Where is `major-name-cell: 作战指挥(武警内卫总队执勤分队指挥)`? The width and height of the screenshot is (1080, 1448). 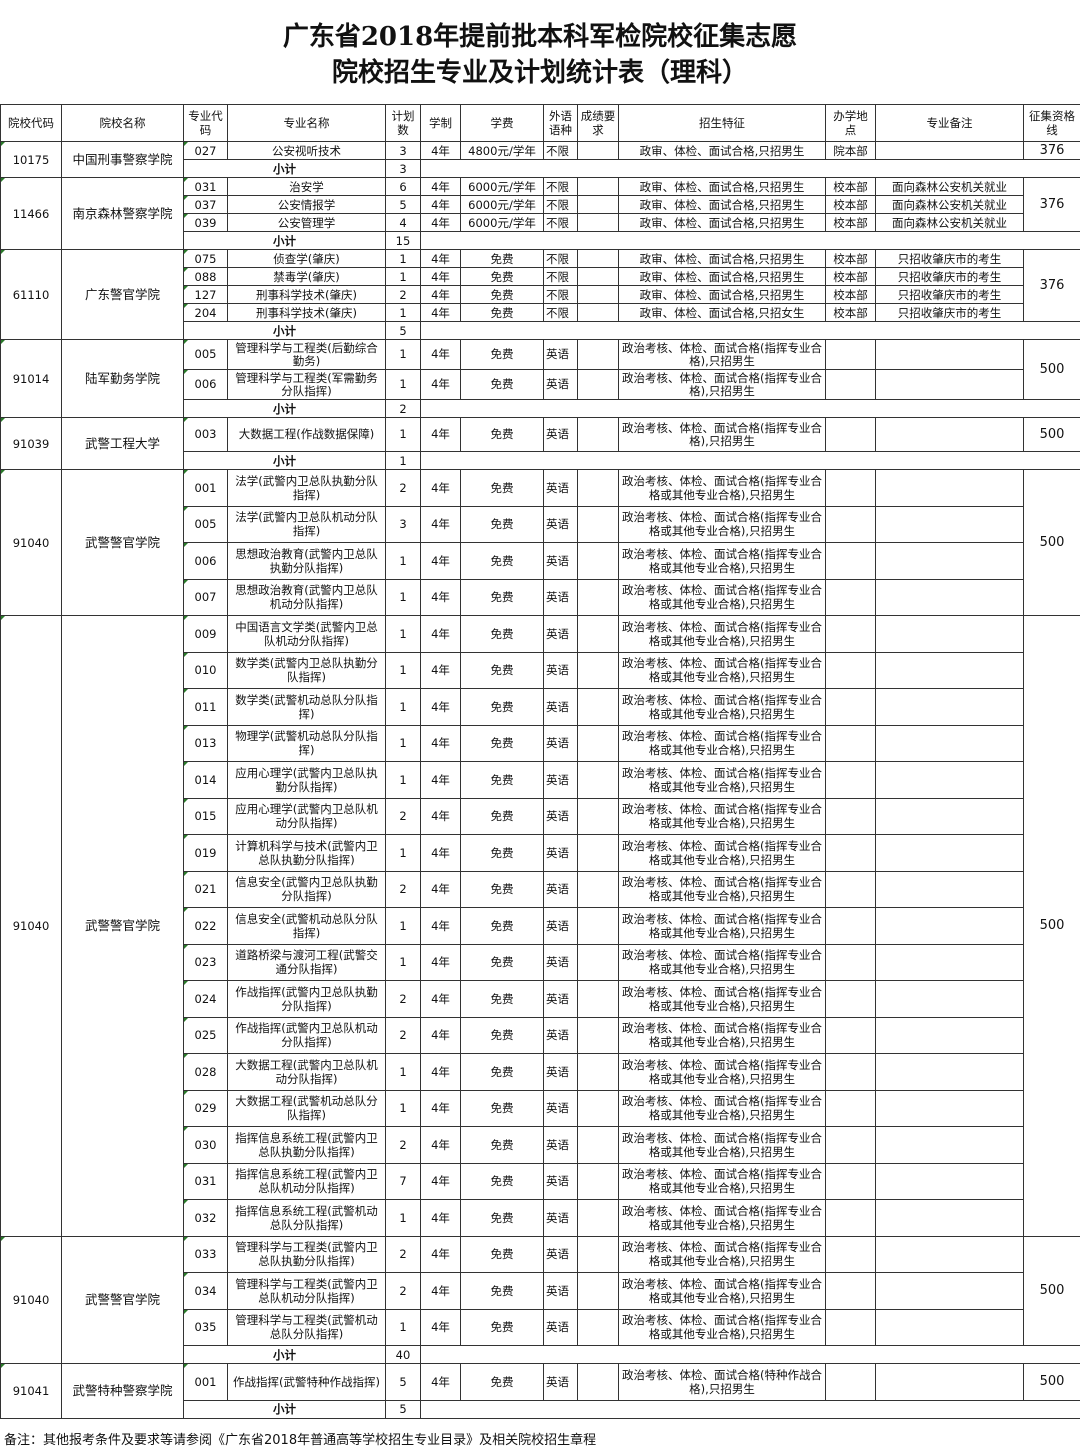
major-name-cell: 作战指挥(武警内卫总队执勤分队指挥) is located at coordinates (307, 999).